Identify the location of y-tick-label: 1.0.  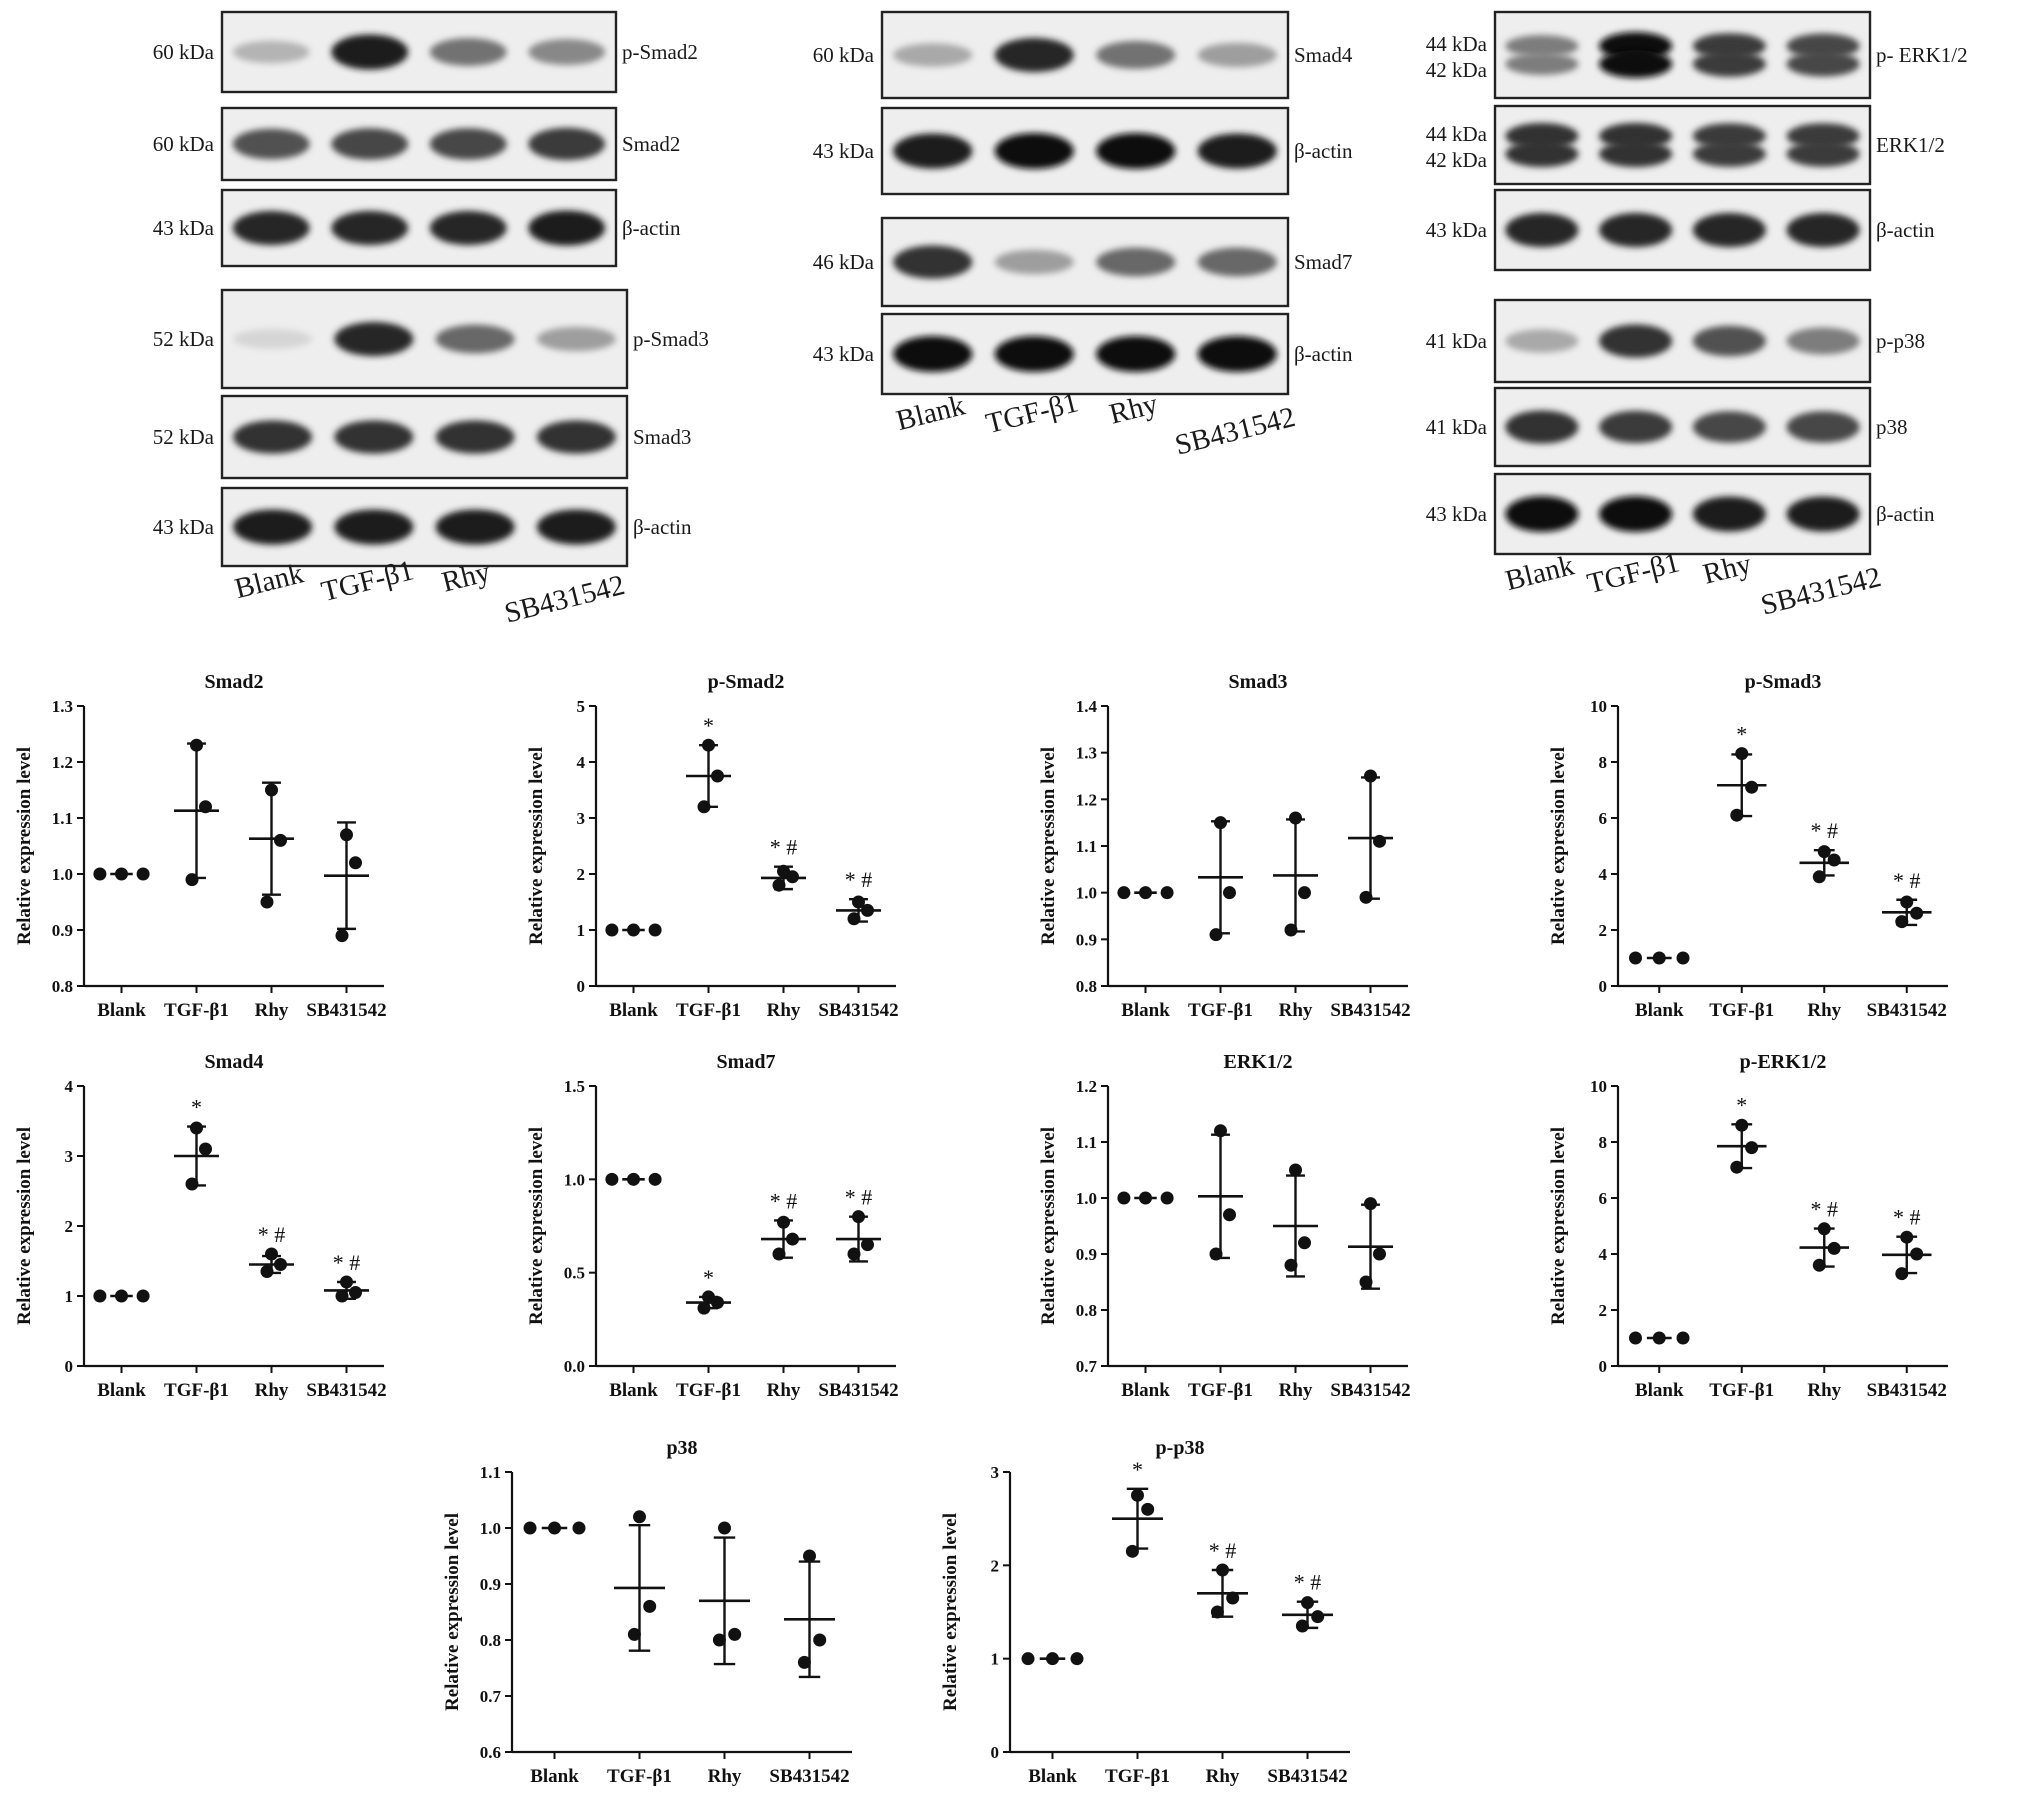
(1086, 893).